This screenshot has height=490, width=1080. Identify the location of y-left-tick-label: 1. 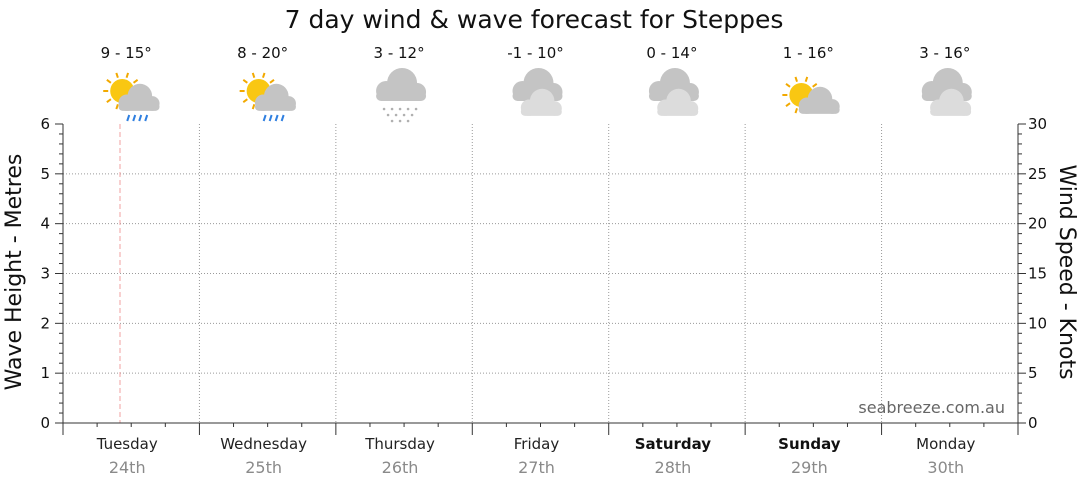
(45, 373).